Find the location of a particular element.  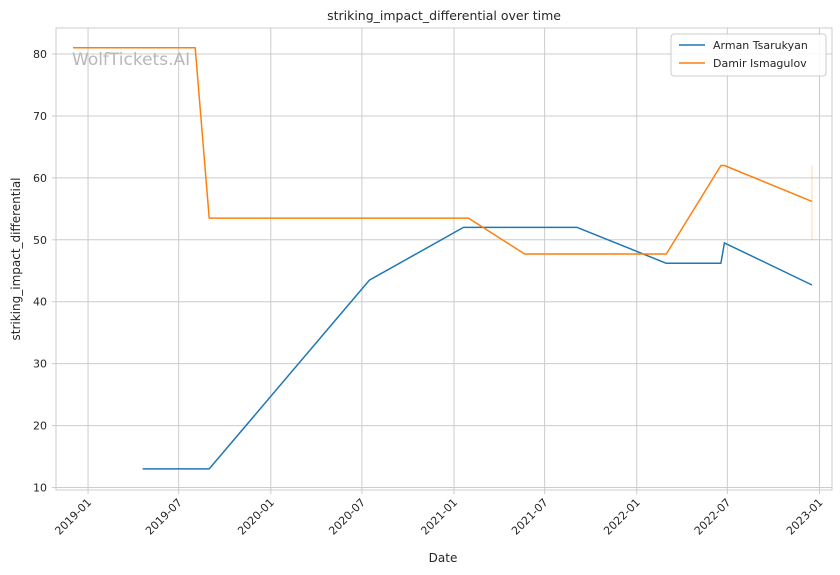

x-tick-label: 2019-07 is located at coordinates (164, 517).